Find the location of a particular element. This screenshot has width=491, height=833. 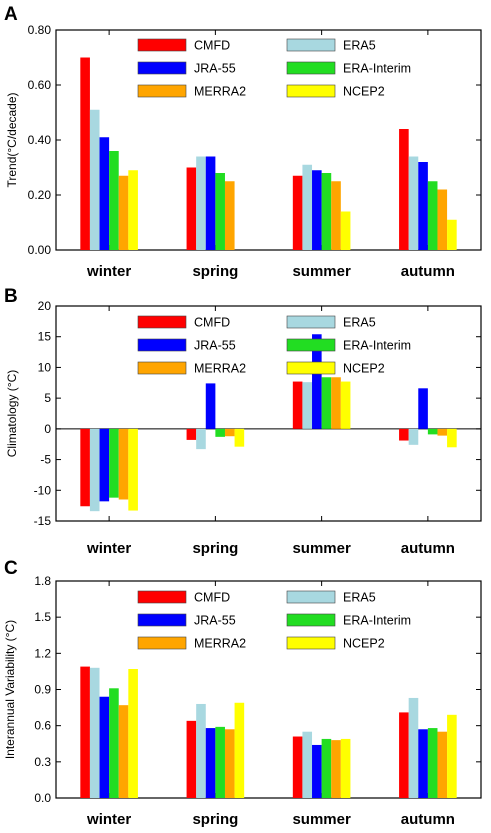

panel-letter: A is located at coordinates (11, 14).